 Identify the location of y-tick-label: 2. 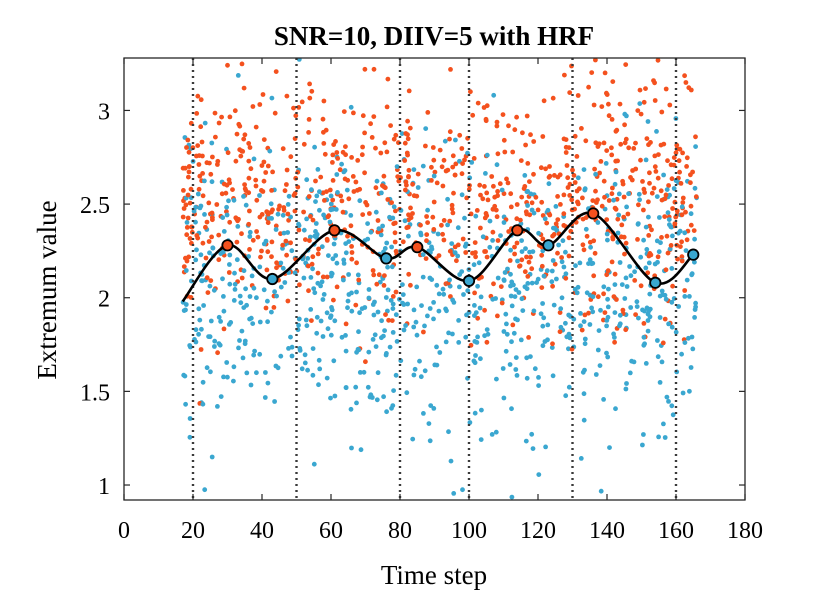
(104, 300).